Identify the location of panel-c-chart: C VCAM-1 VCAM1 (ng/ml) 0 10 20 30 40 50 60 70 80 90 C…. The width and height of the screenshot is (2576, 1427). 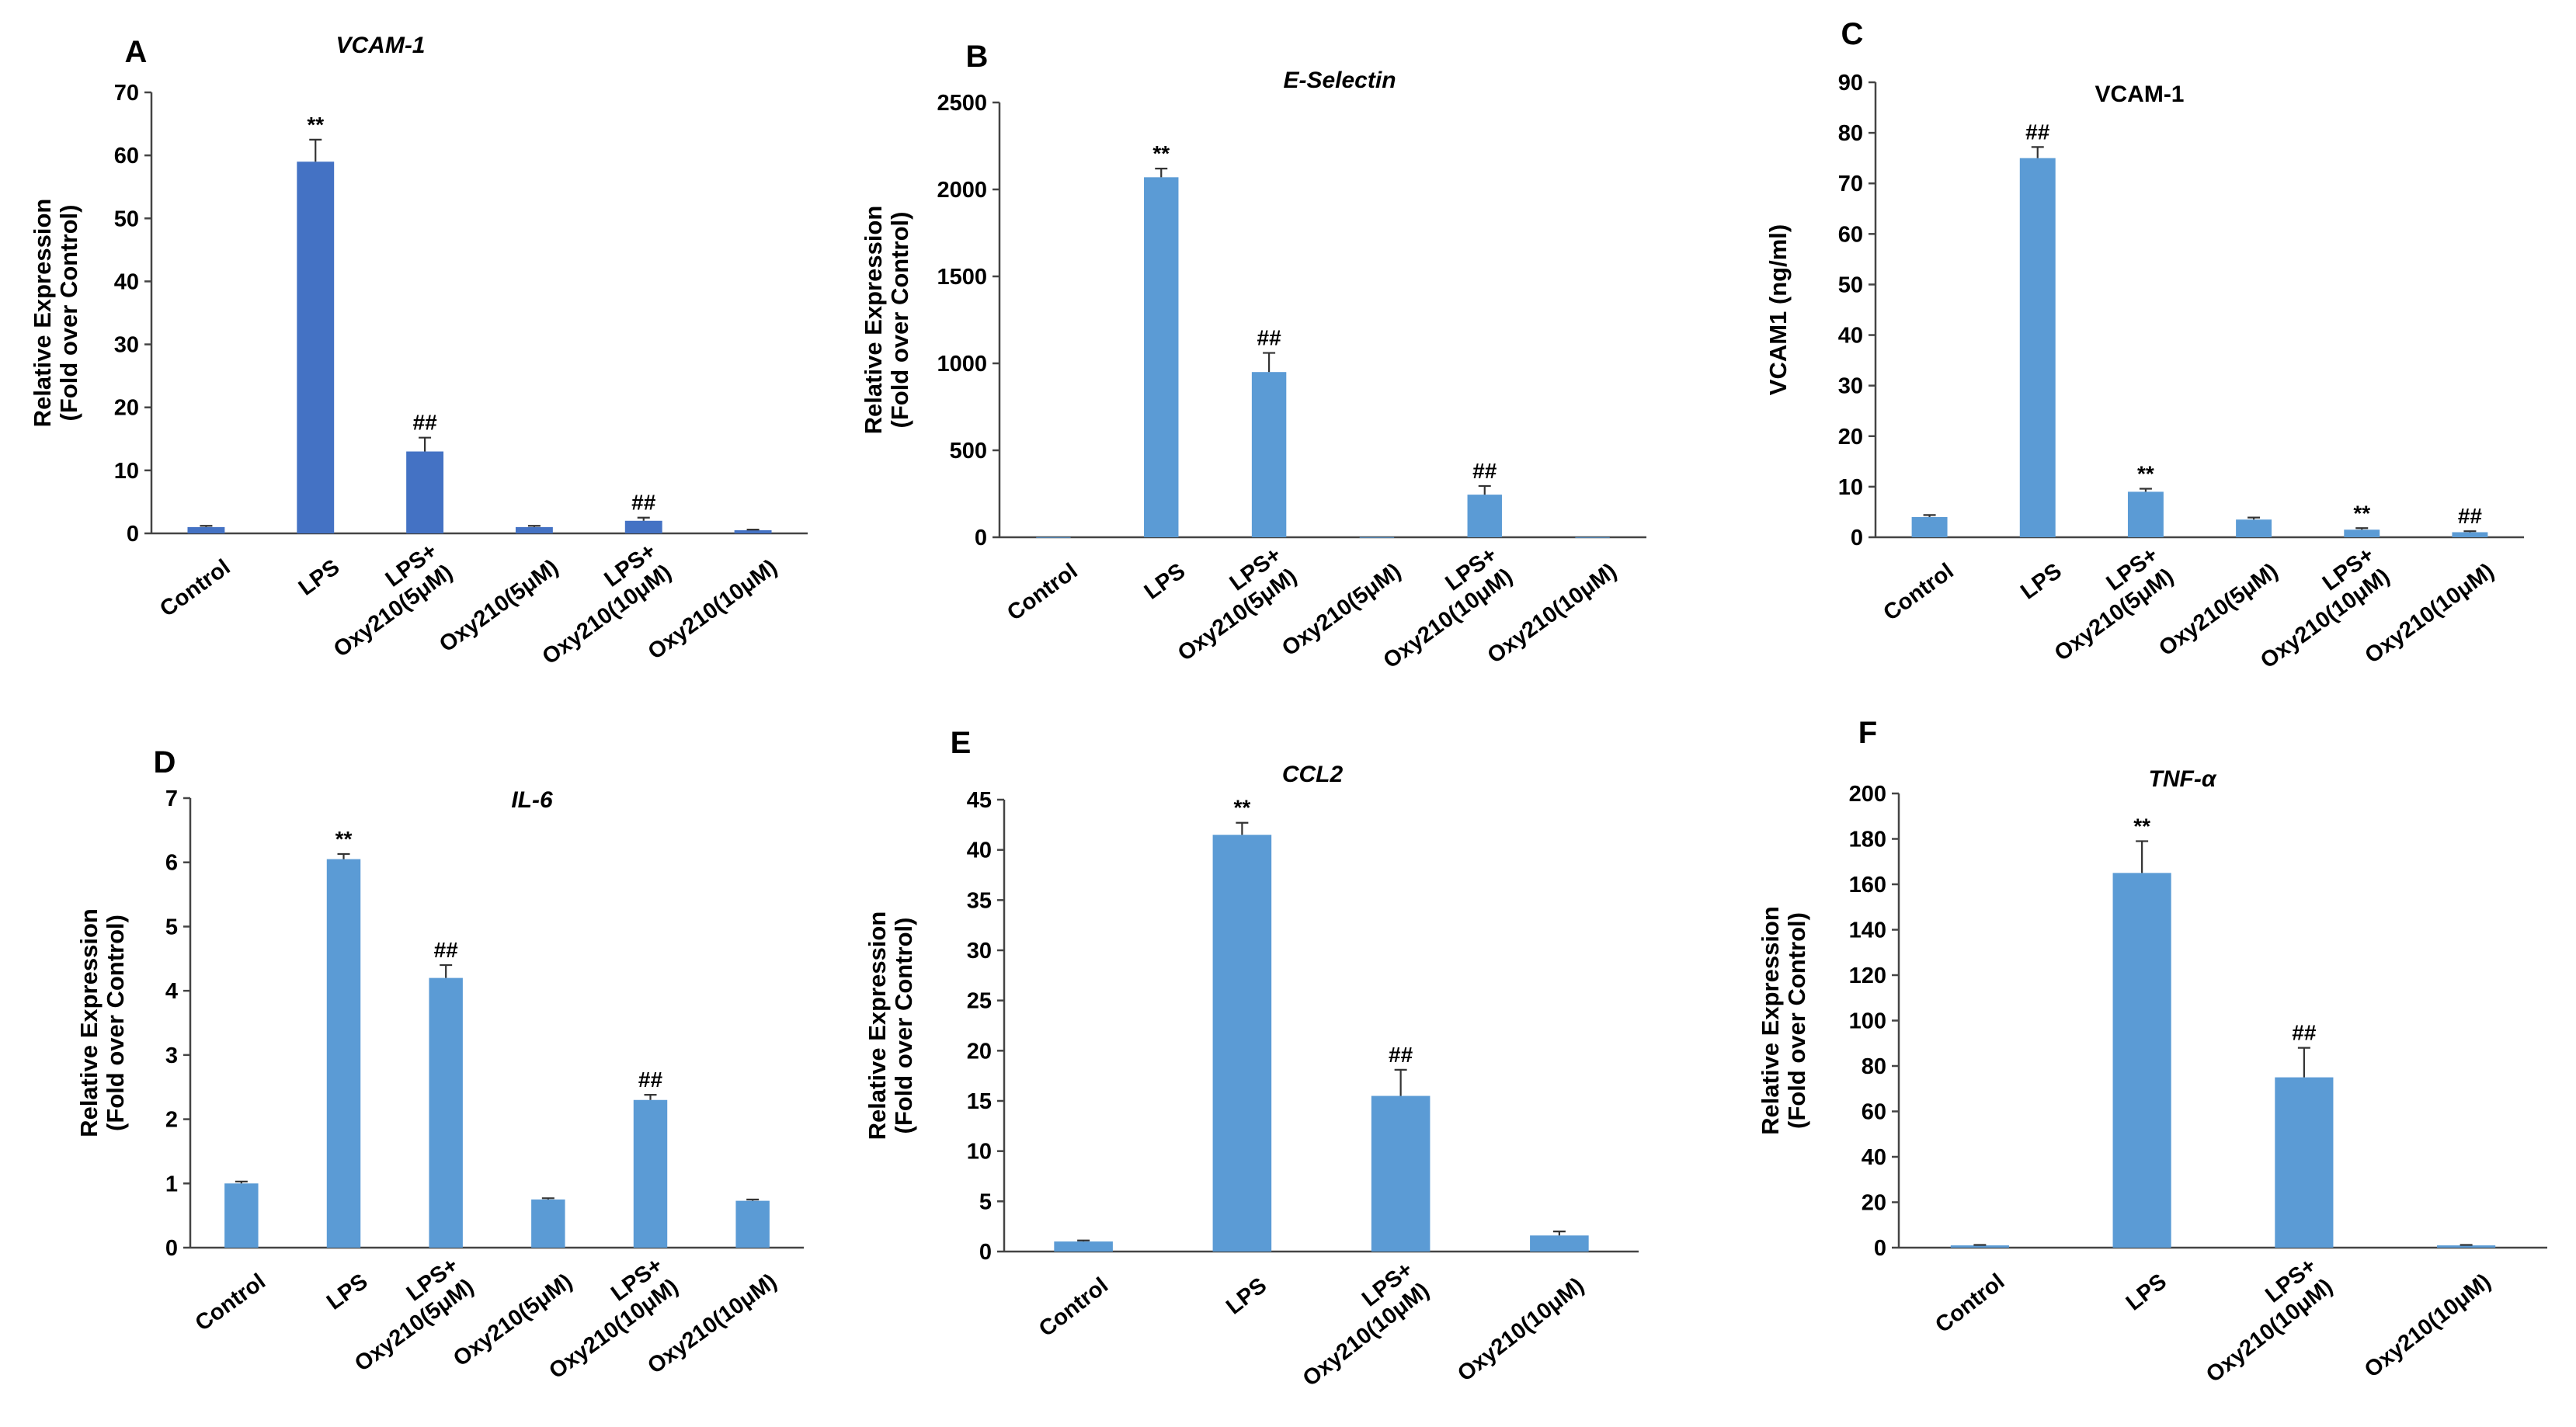
(2144, 345).